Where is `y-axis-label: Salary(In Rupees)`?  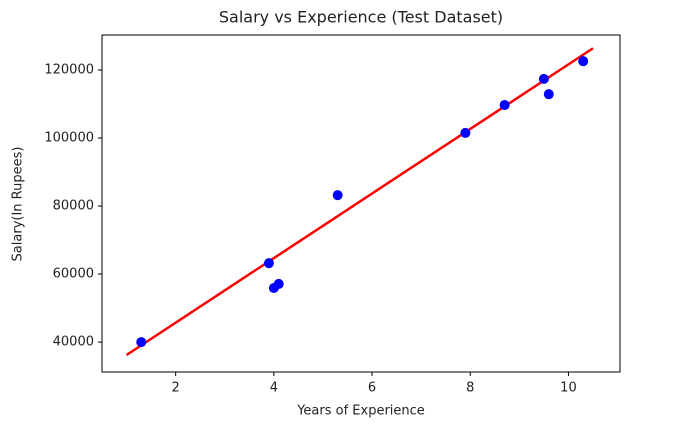
y-axis-label: Salary(In Rupees) is located at coordinates (18, 204).